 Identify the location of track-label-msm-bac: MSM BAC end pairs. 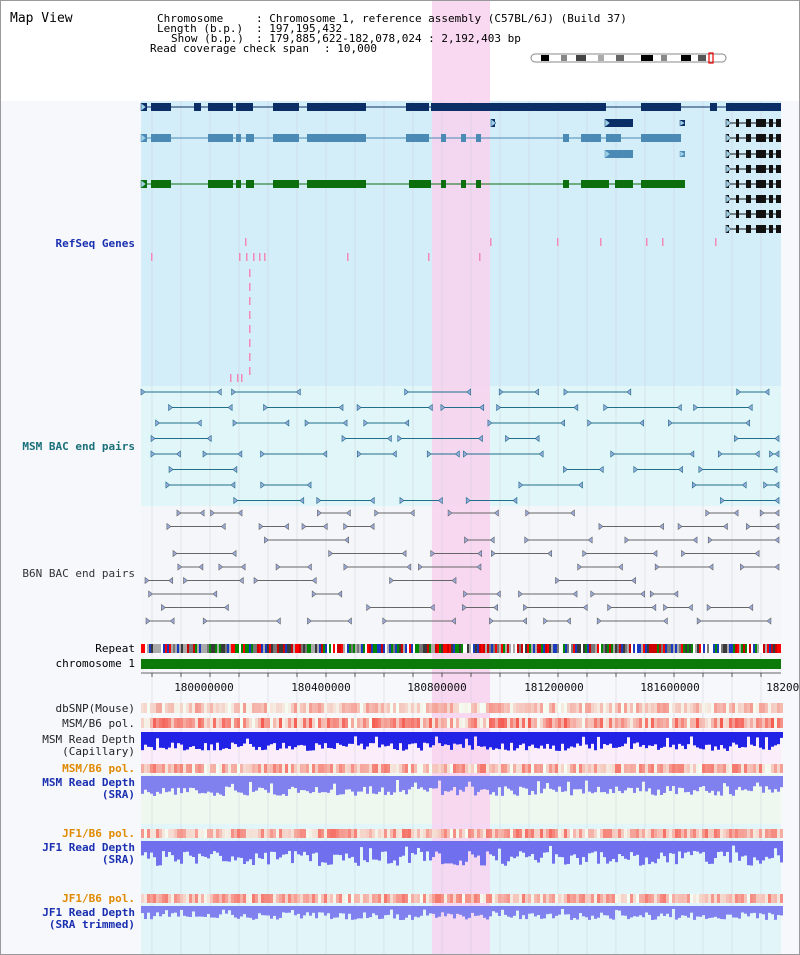
(78, 446).